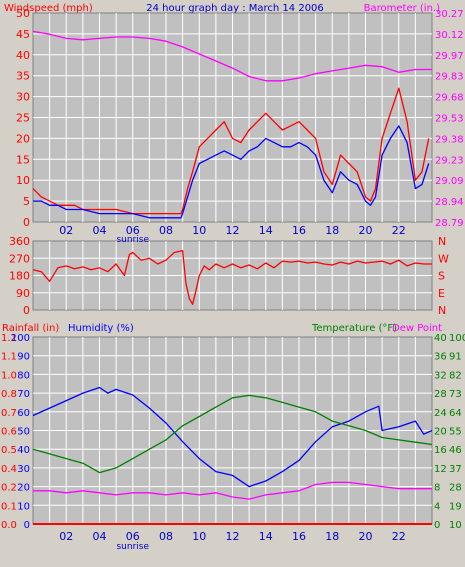 The image size is (465, 567). What do you see at coordinates (23, 97) in the screenshot?
I see `windspeed-tick: 30` at bounding box center [23, 97].